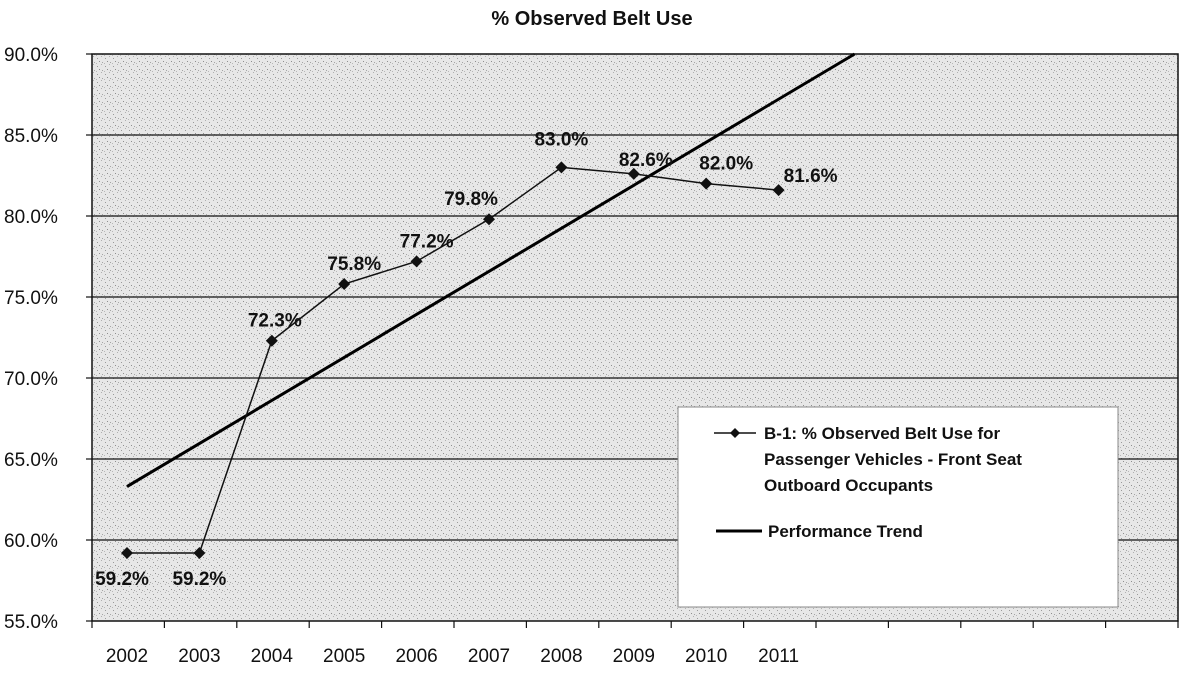  I want to click on data-label: 75.8%, so click(354, 264).